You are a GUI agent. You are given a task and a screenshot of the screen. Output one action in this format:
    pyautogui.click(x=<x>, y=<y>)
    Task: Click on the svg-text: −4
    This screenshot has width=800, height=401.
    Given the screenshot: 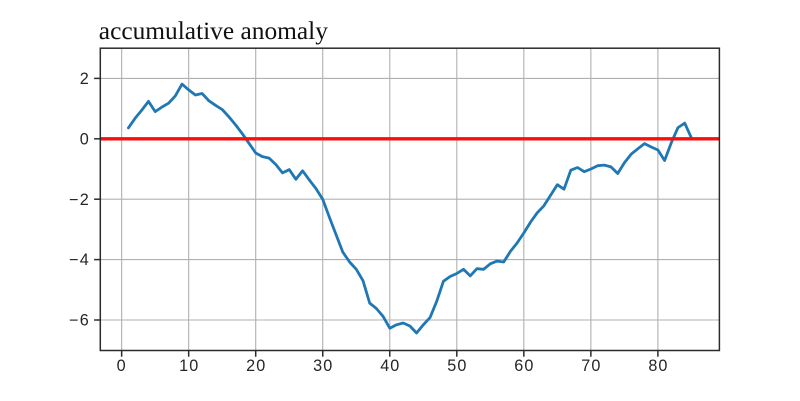 What is the action you would take?
    pyautogui.click(x=79, y=260)
    